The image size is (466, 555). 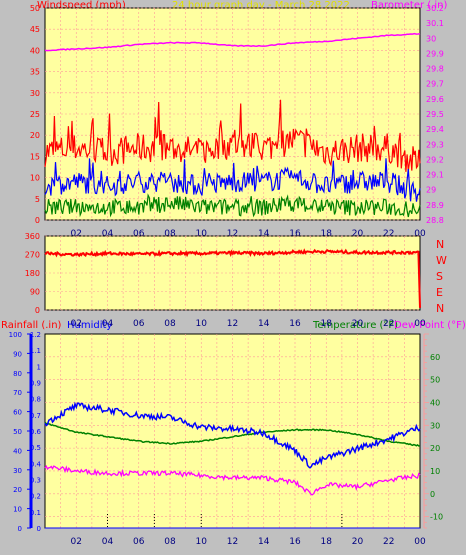 What do you see at coordinates (35, 448) in the screenshot?
I see `rainfall-tick-label: 0.5` at bounding box center [35, 448].